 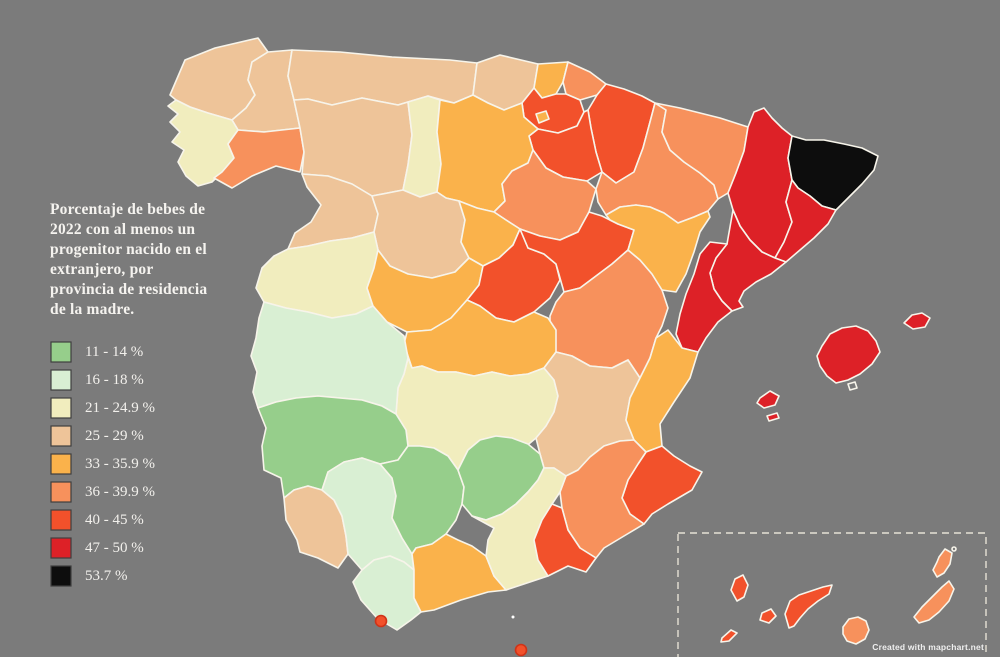 What do you see at coordinates (382, 77) in the screenshot?
I see `province-asturias` at bounding box center [382, 77].